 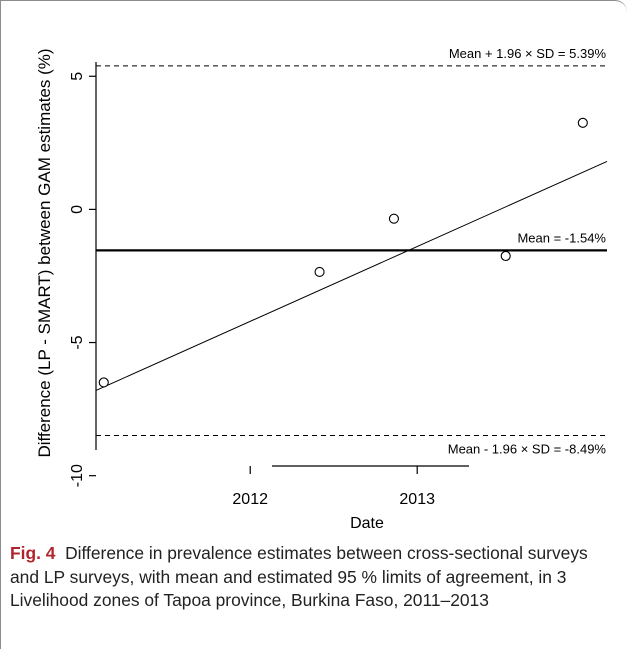 I want to click on y-tick-label: 0, so click(x=77, y=209).